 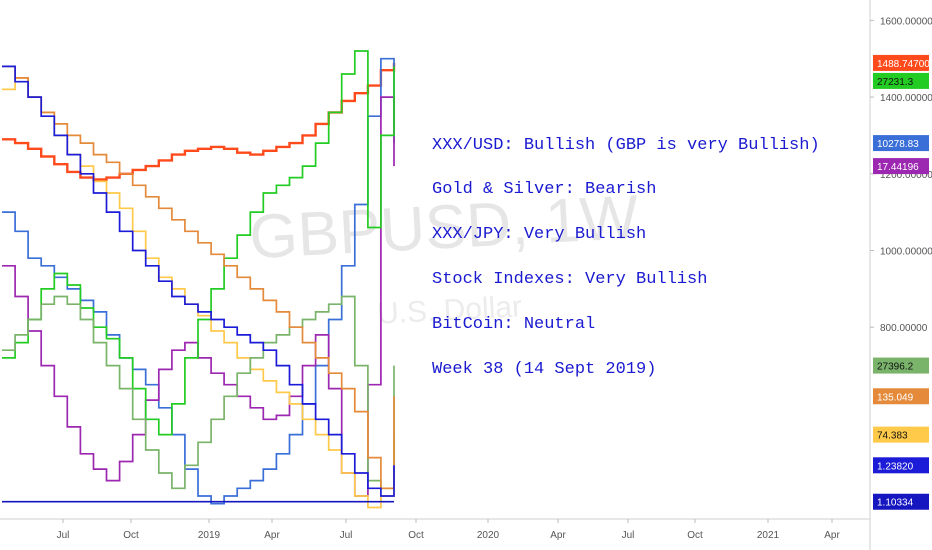 What do you see at coordinates (488, 535) in the screenshot?
I see `x-tick-label: 2020` at bounding box center [488, 535].